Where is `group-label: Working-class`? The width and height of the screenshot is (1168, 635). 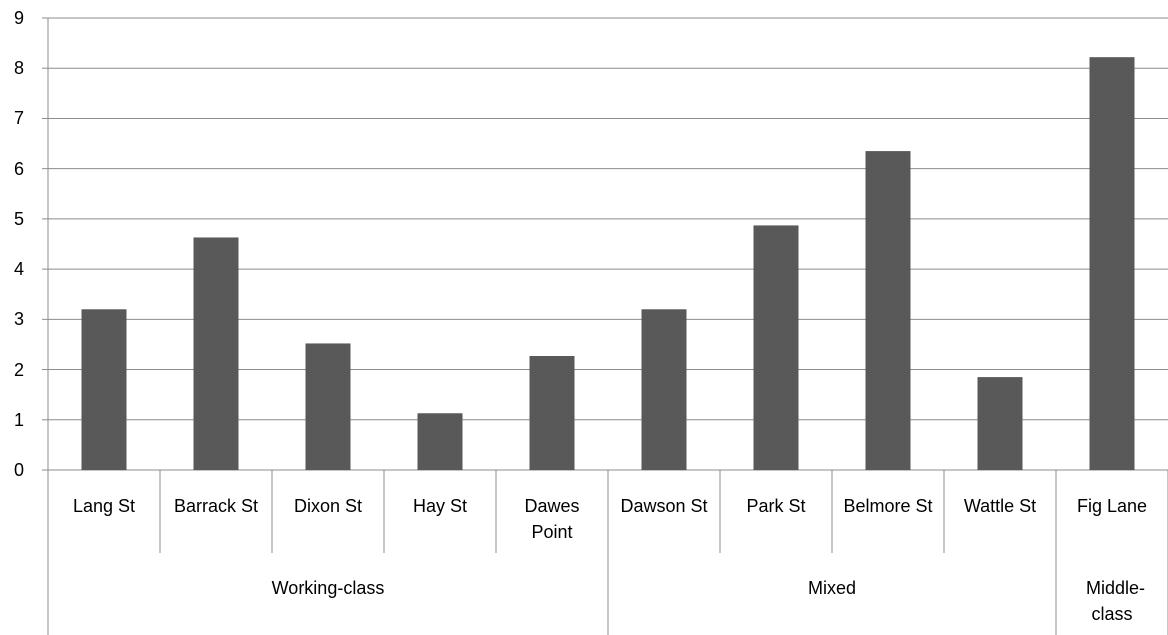
group-label: Working-class is located at coordinates (328, 588).